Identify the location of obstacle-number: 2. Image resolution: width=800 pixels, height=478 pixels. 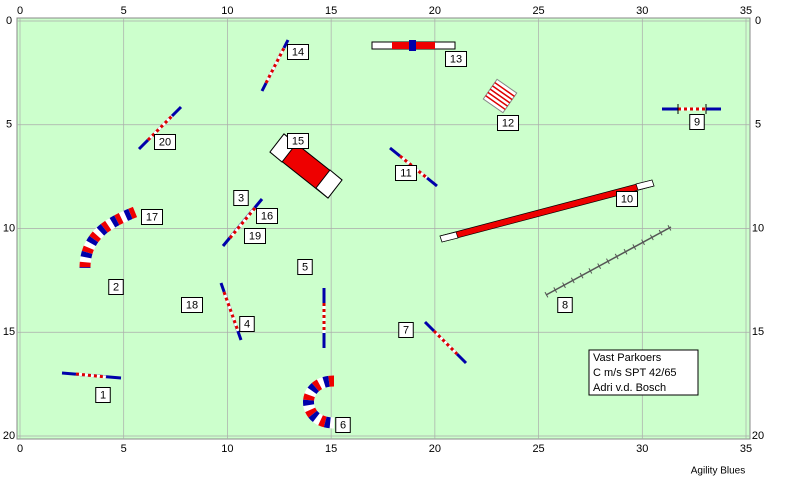
(116, 287).